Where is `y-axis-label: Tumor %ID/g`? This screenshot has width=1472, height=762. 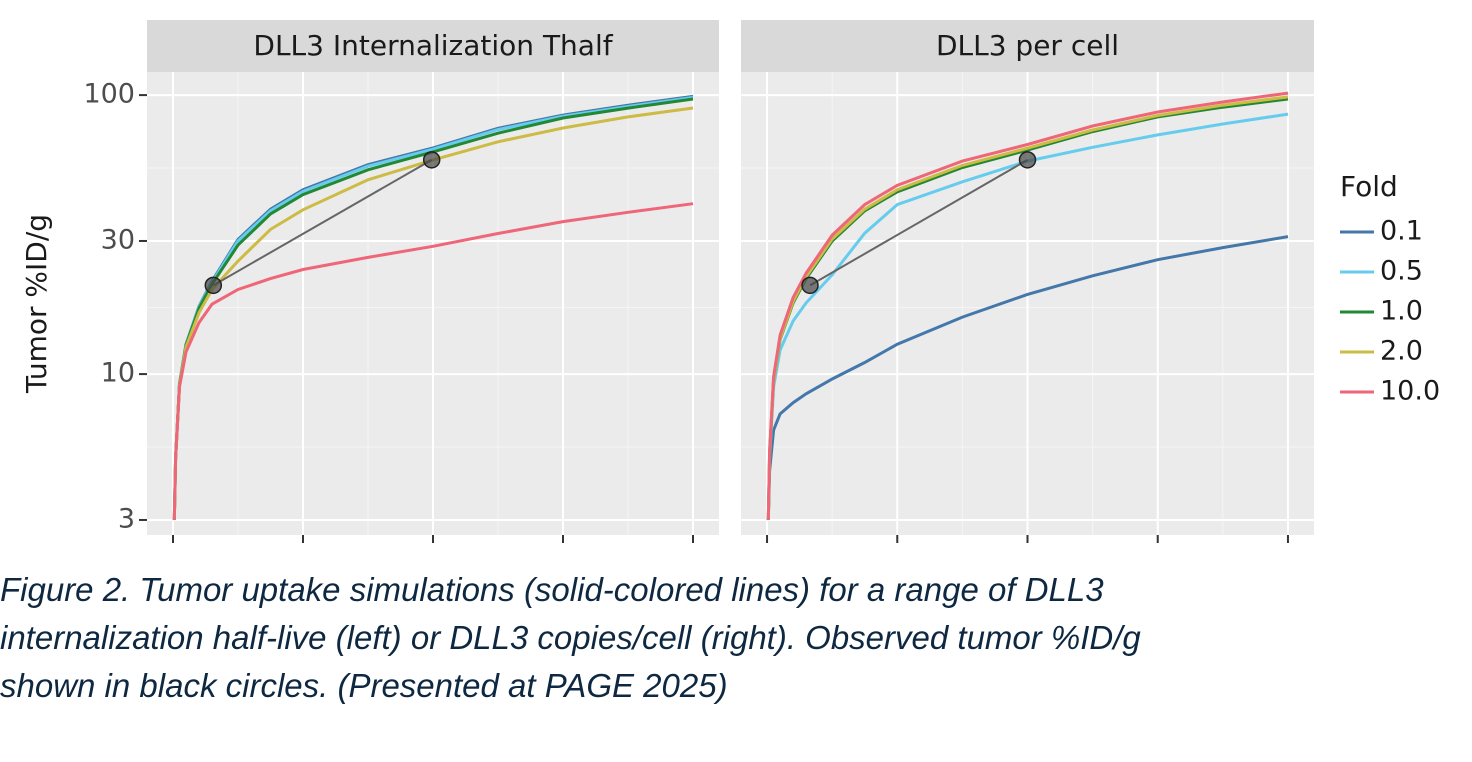
y-axis-label: Tumor %ID/g is located at coordinates (36, 304).